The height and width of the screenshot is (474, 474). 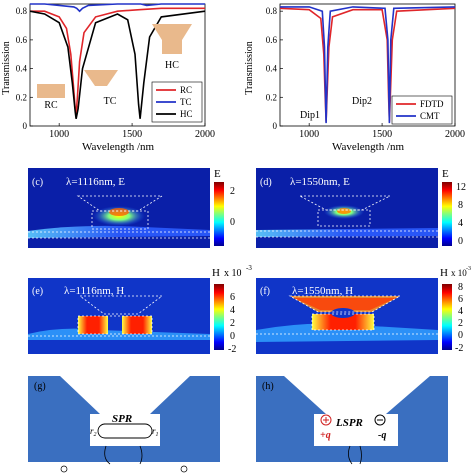 What do you see at coordinates (117, 8) in the screenshot?
I see `series-line-tc` at bounding box center [117, 8].